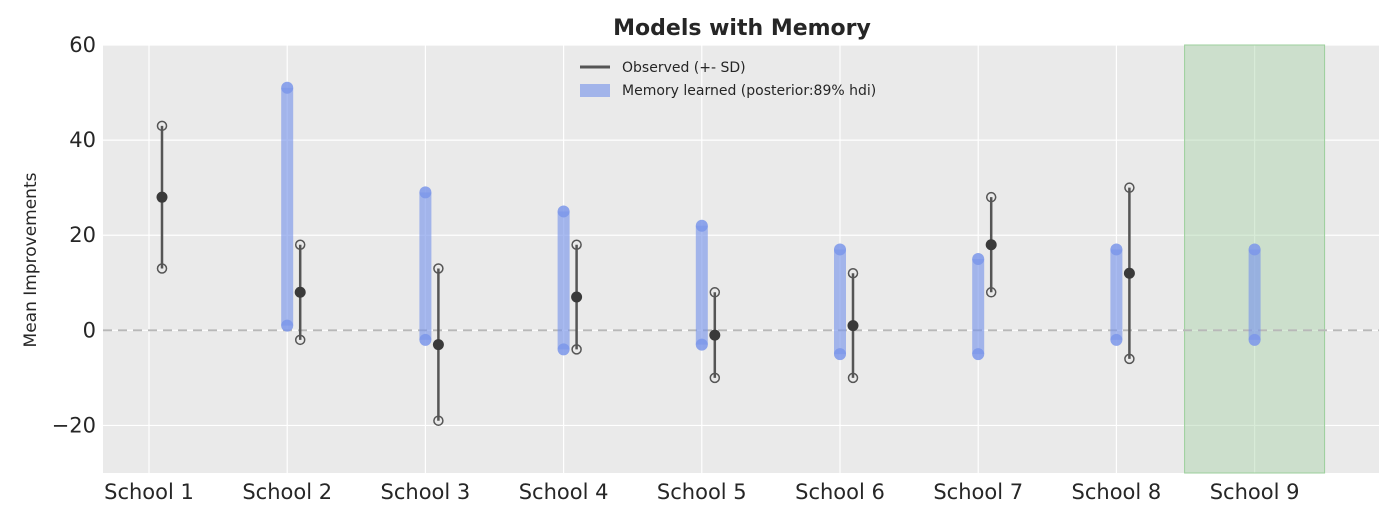 The height and width of the screenshot is (517, 1399). What do you see at coordinates (89, 330) in the screenshot?
I see `y-tick-label: 0` at bounding box center [89, 330].